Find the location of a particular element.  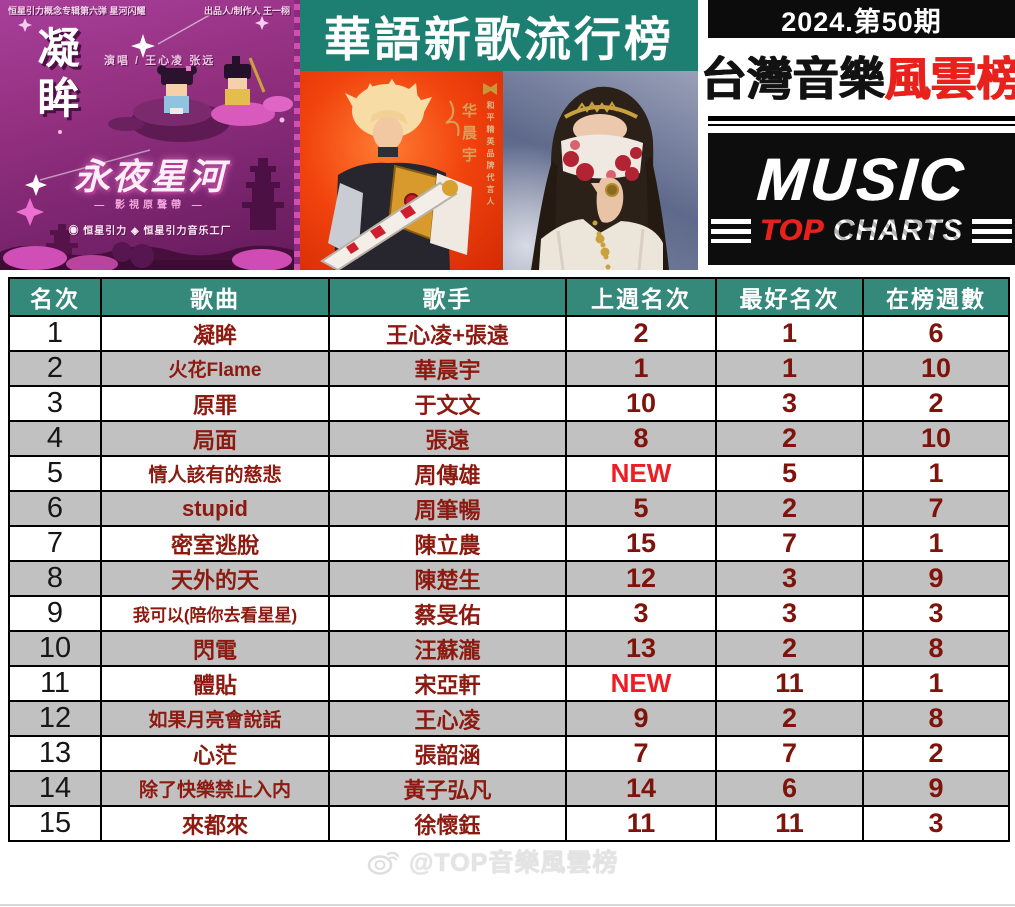

album-art-decoration-graphic is located at coordinates (150, 140).